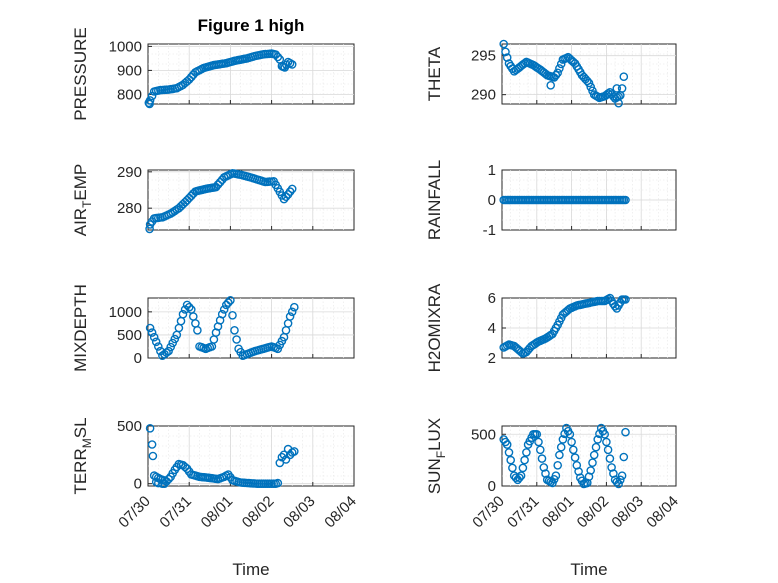  I want to click on y-tick-label: 1000, so click(125, 46).